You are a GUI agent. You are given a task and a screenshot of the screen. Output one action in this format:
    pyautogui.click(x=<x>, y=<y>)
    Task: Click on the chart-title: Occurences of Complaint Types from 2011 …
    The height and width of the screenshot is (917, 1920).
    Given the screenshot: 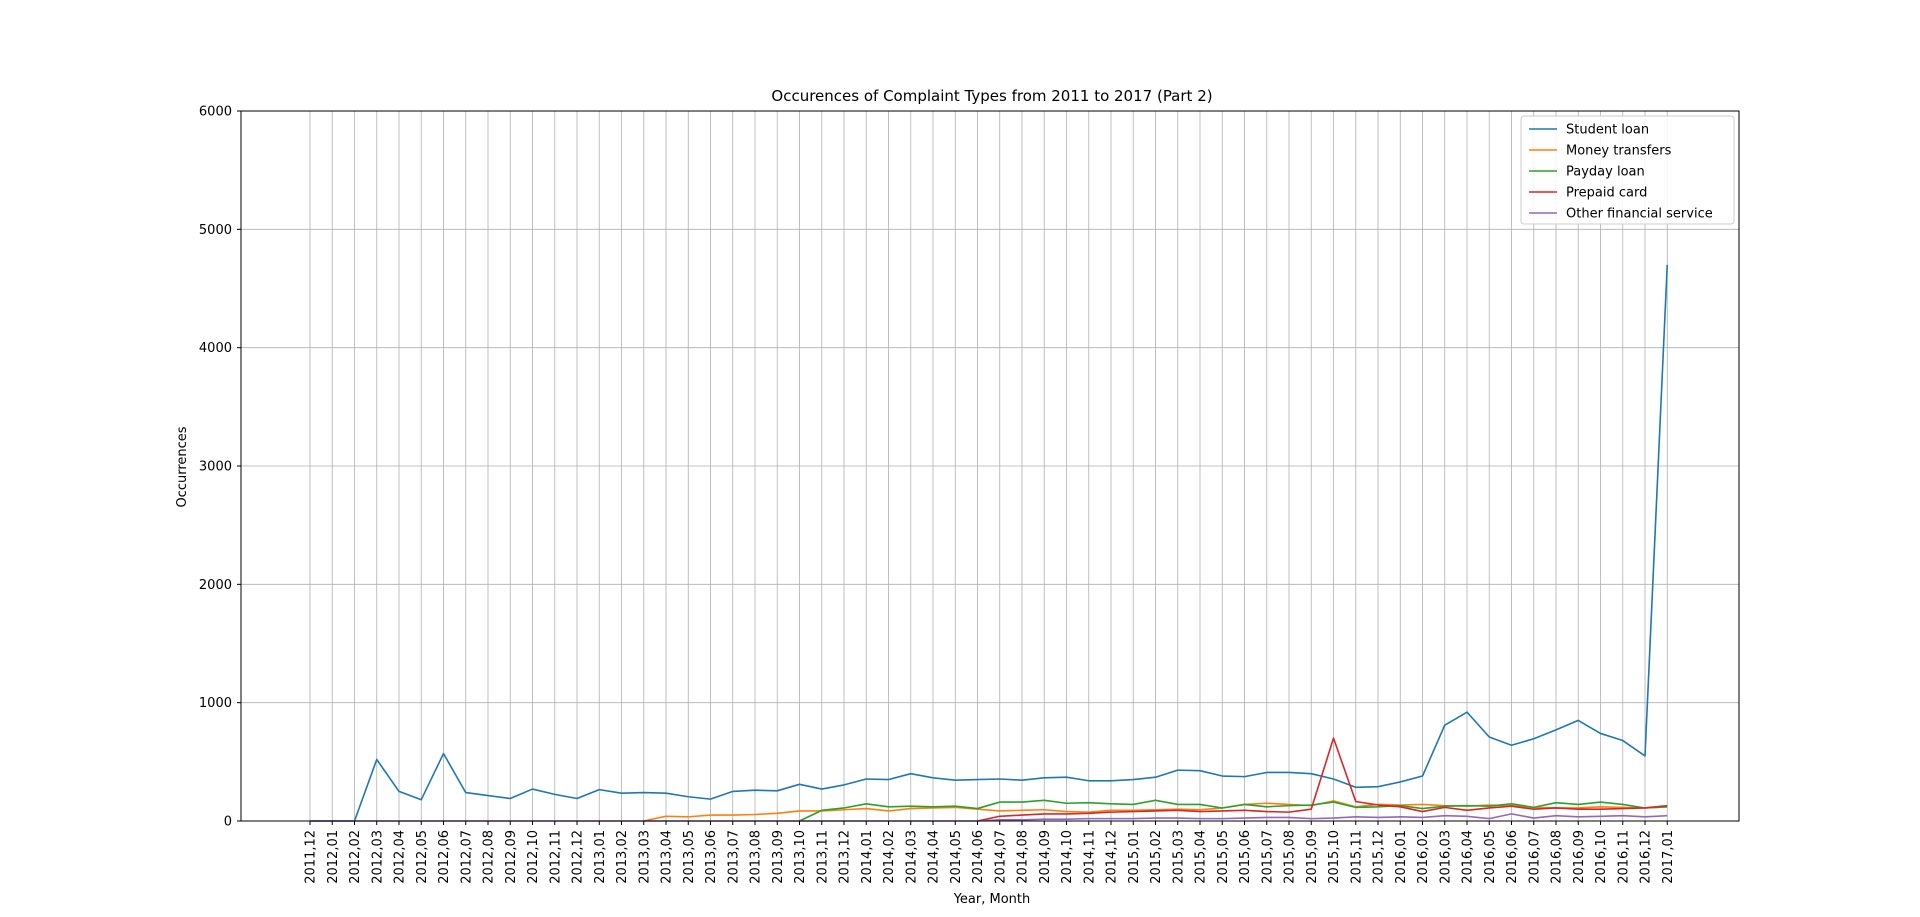 What is the action you would take?
    pyautogui.click(x=991, y=96)
    